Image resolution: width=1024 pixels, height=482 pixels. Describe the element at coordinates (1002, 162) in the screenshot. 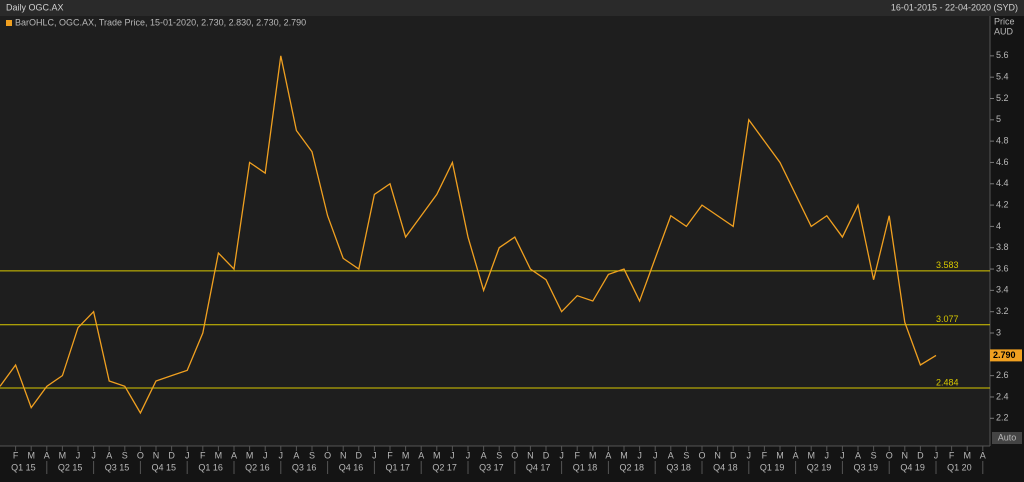

I see `y-tick-label: 4.6` at that location.